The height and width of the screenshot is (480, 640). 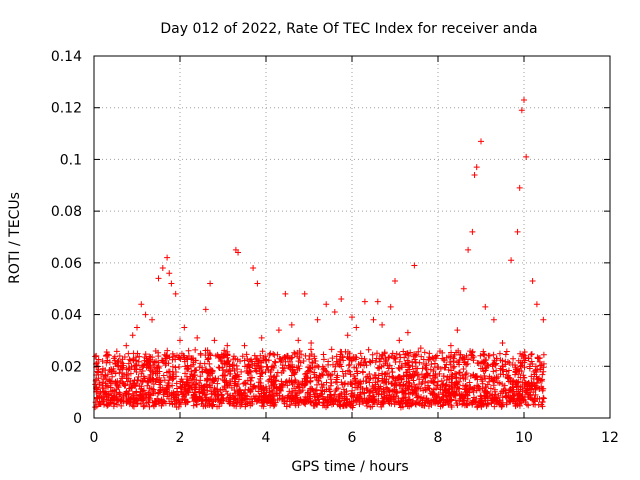 I want to click on y-tick-label: 0.04, so click(x=66, y=316).